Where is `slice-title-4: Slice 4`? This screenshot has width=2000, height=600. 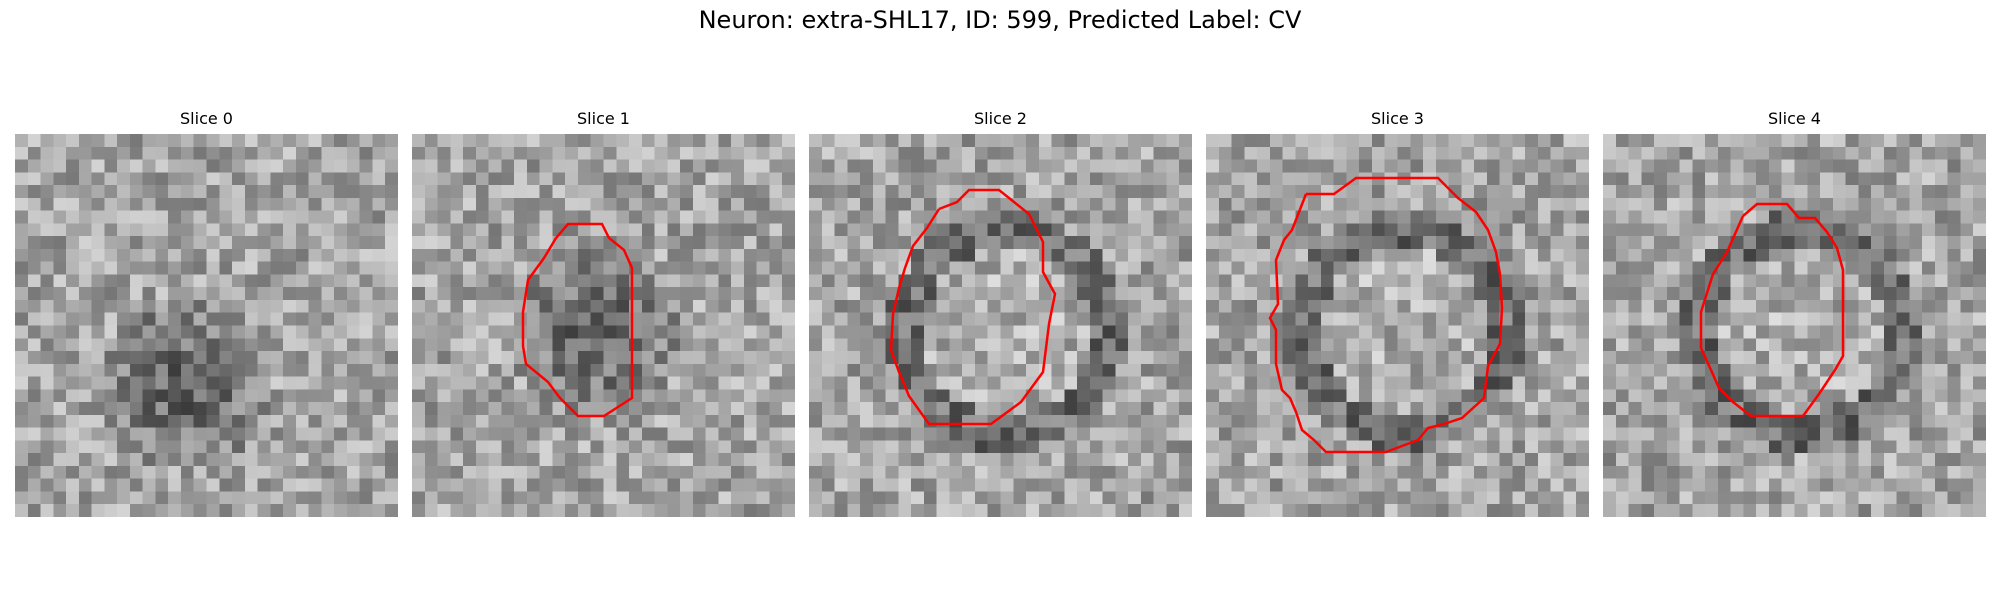 slice-title-4: Slice 4 is located at coordinates (1794, 118).